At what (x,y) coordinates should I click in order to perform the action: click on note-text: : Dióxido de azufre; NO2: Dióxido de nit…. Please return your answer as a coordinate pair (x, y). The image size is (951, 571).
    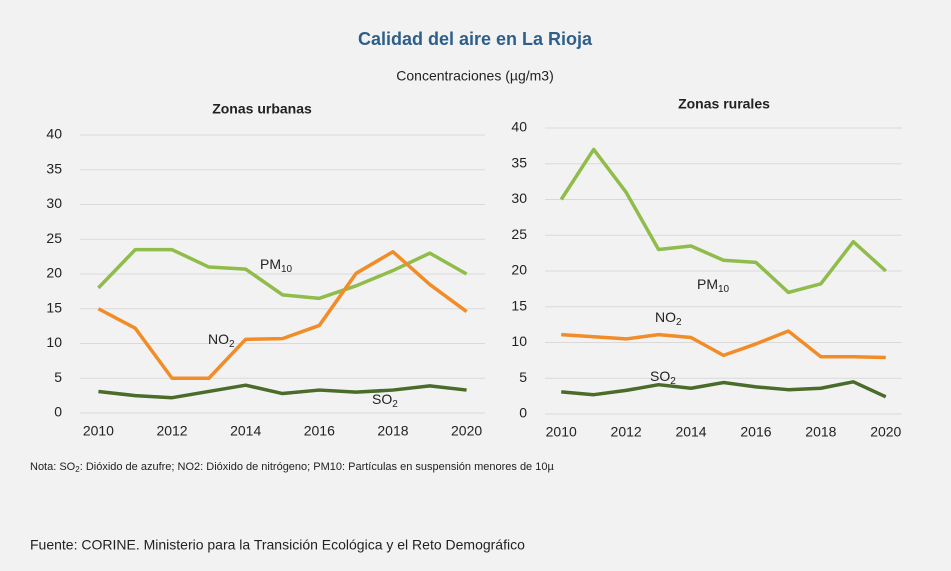
    Looking at the image, I should click on (317, 467).